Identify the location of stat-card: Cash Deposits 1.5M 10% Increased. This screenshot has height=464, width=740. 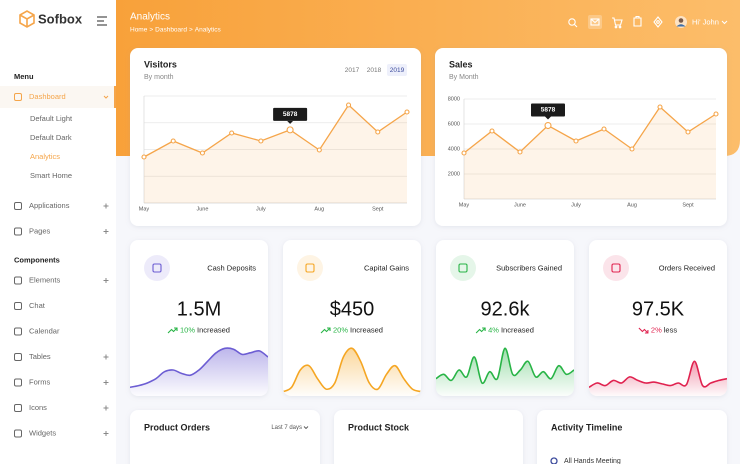
(199, 318).